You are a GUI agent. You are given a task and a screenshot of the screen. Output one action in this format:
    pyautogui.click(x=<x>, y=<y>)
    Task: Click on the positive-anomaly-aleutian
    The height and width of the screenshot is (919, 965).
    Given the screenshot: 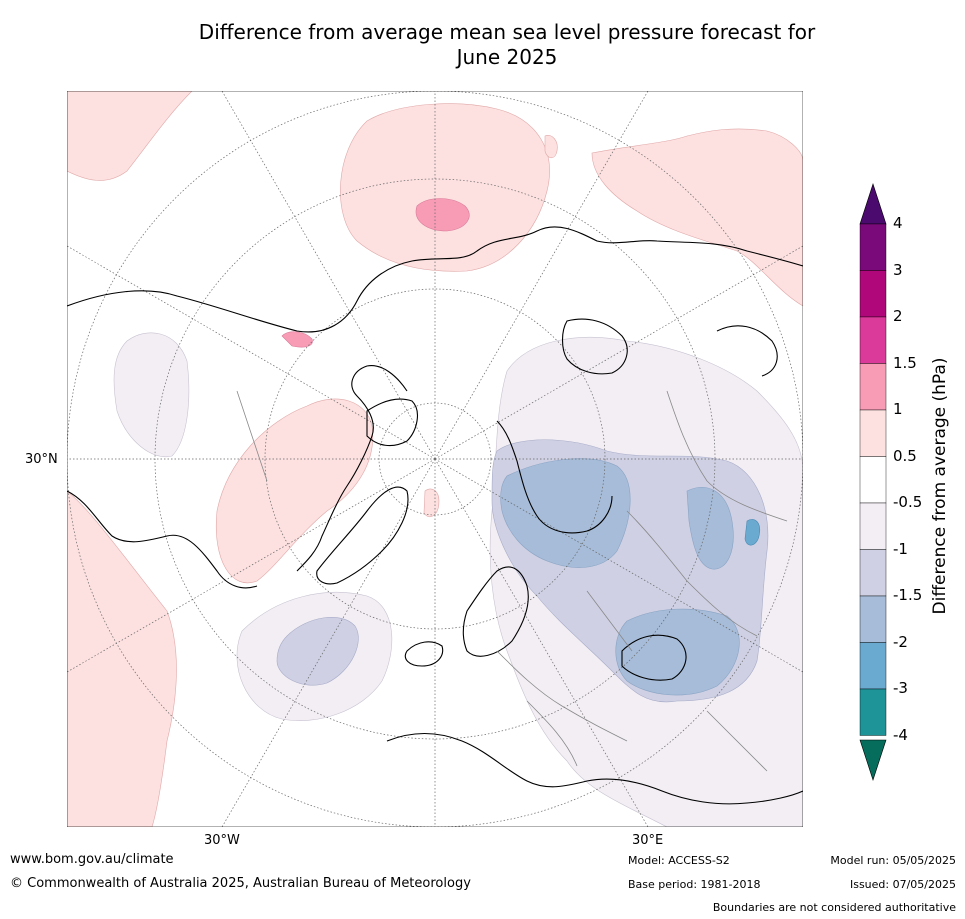 What is the action you would take?
    pyautogui.click(x=297, y=339)
    